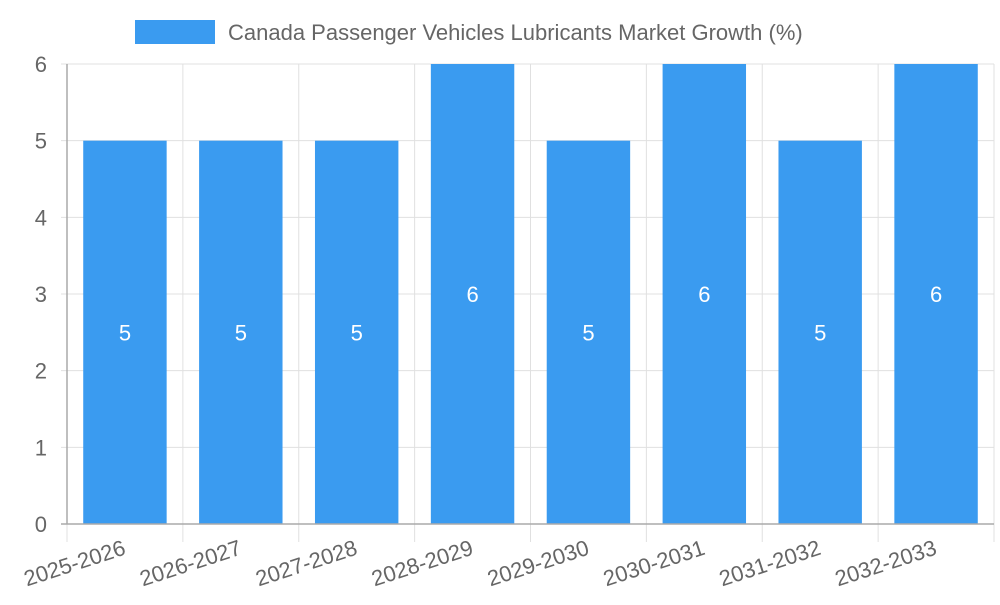 Image resolution: width=1000 pixels, height=605 pixels. I want to click on x-tick-label: 2028-2029, so click(422, 563).